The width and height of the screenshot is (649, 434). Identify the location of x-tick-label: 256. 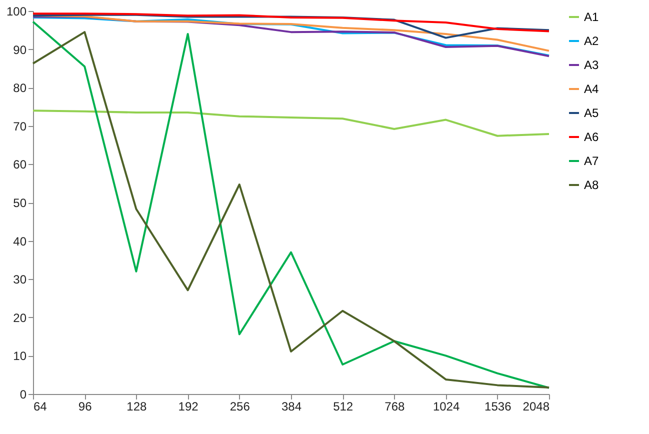
(240, 407).